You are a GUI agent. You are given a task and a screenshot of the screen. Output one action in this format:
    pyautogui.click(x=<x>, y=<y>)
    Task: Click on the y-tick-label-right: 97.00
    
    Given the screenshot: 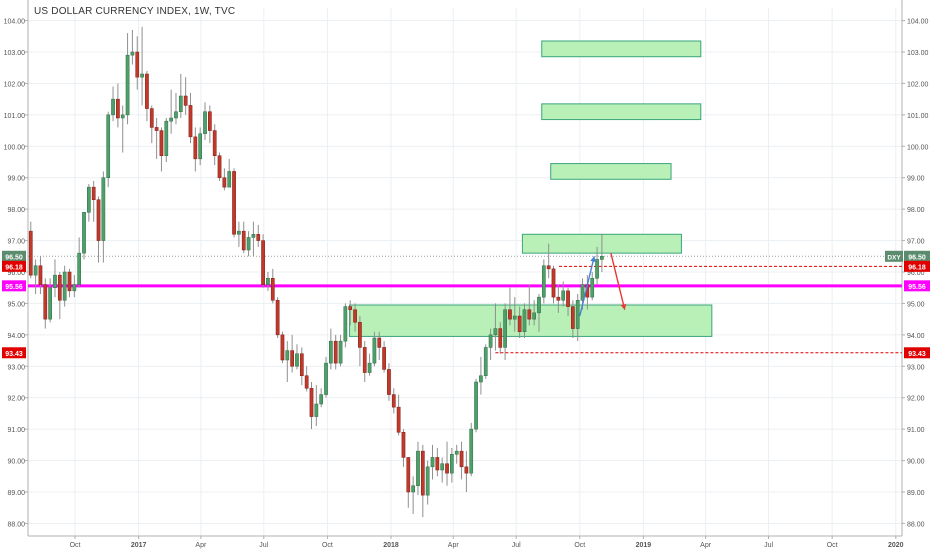 What is the action you would take?
    pyautogui.click(x=916, y=242)
    